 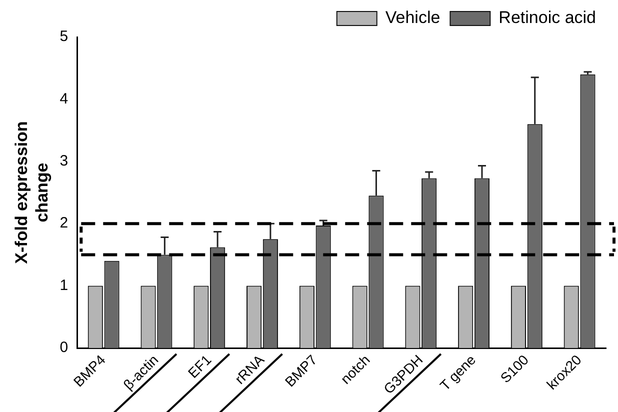 I want to click on y-tick-label: 3, so click(x=64, y=161).